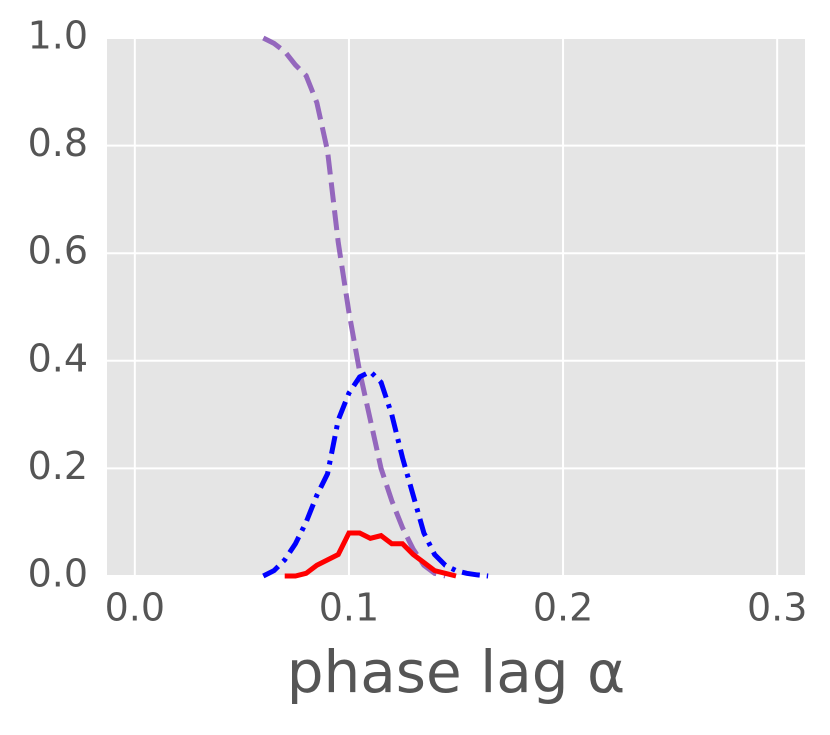  I want to click on x-tick-label: 0.0, so click(135, 608).